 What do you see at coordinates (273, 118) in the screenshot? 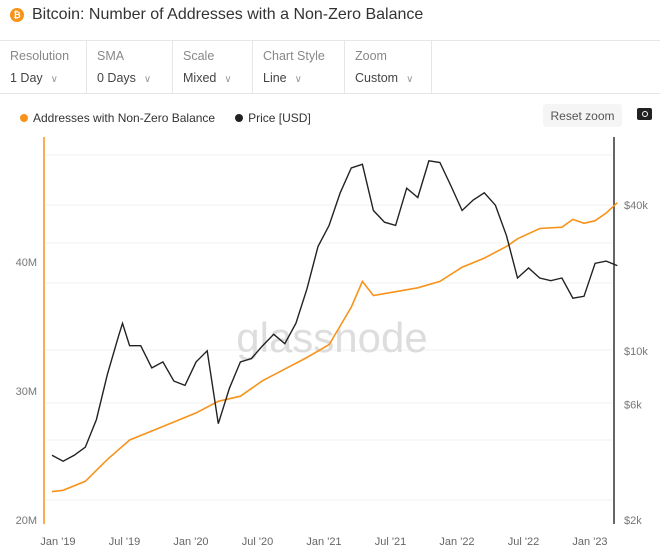
I see `legend-item-price: Price [USD]` at bounding box center [273, 118].